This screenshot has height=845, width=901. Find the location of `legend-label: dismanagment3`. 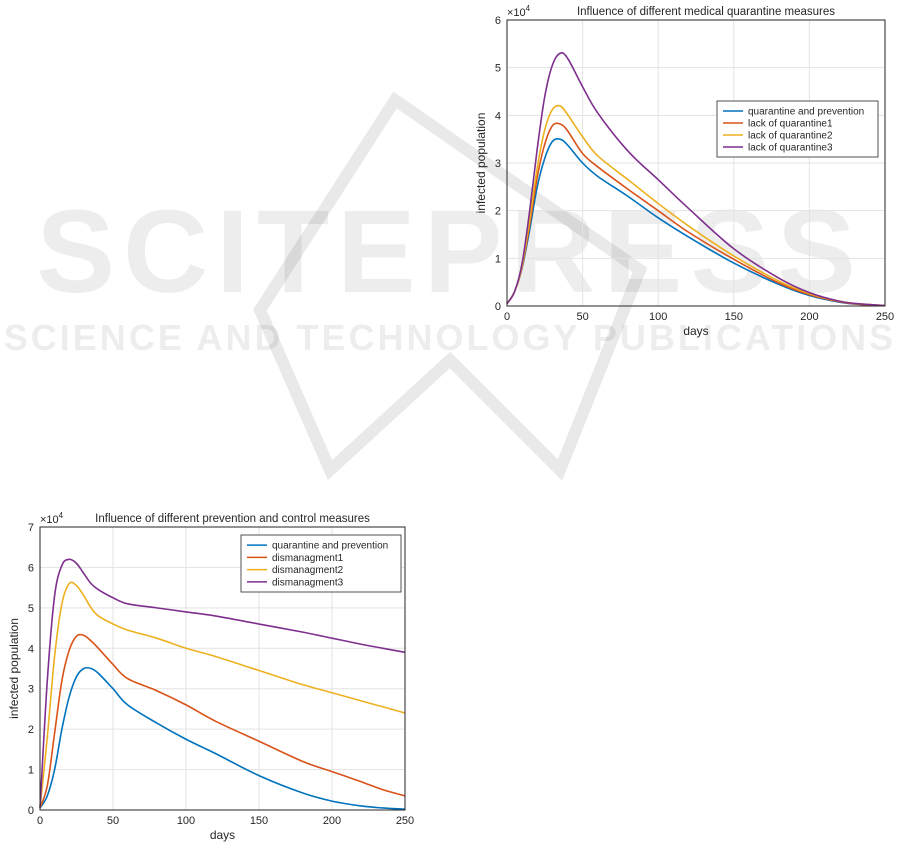

legend-label: dismanagment3 is located at coordinates (308, 582).